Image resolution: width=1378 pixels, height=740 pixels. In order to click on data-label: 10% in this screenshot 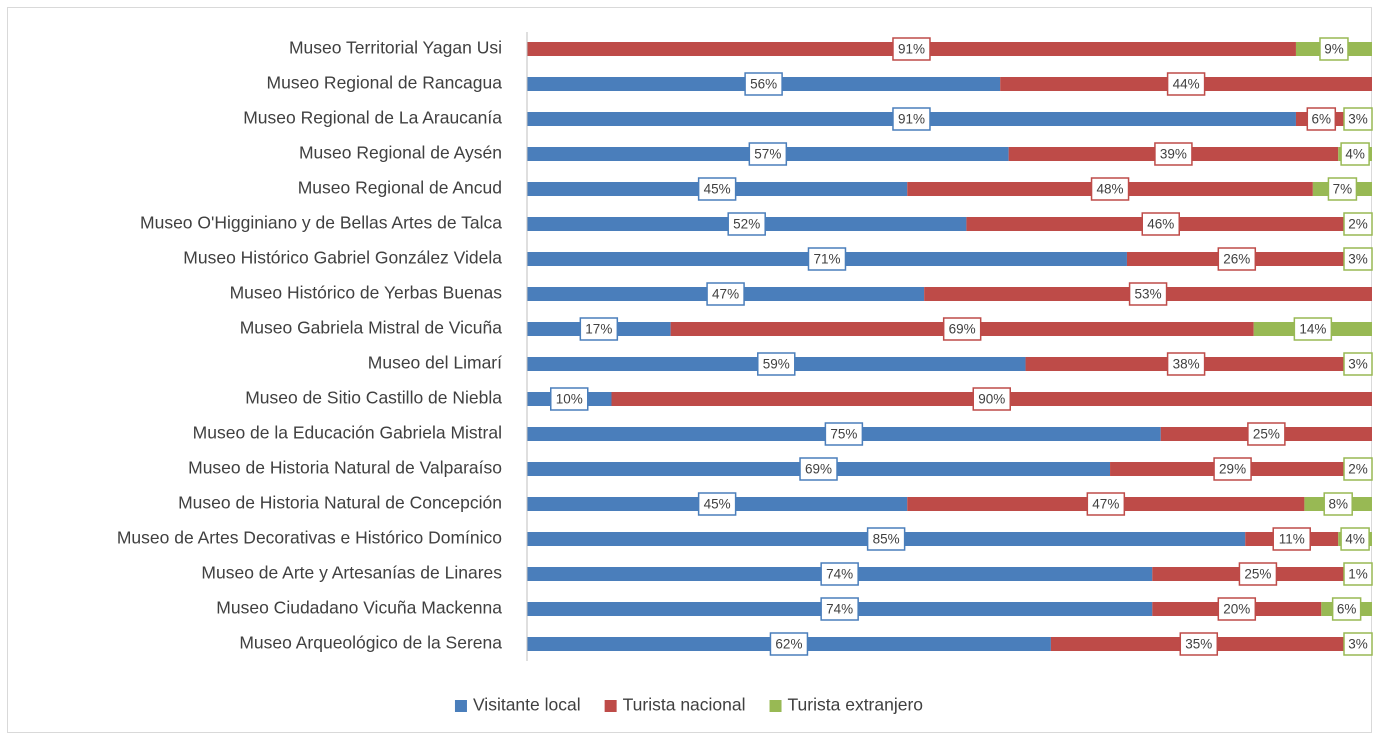, I will do `click(569, 399)`.